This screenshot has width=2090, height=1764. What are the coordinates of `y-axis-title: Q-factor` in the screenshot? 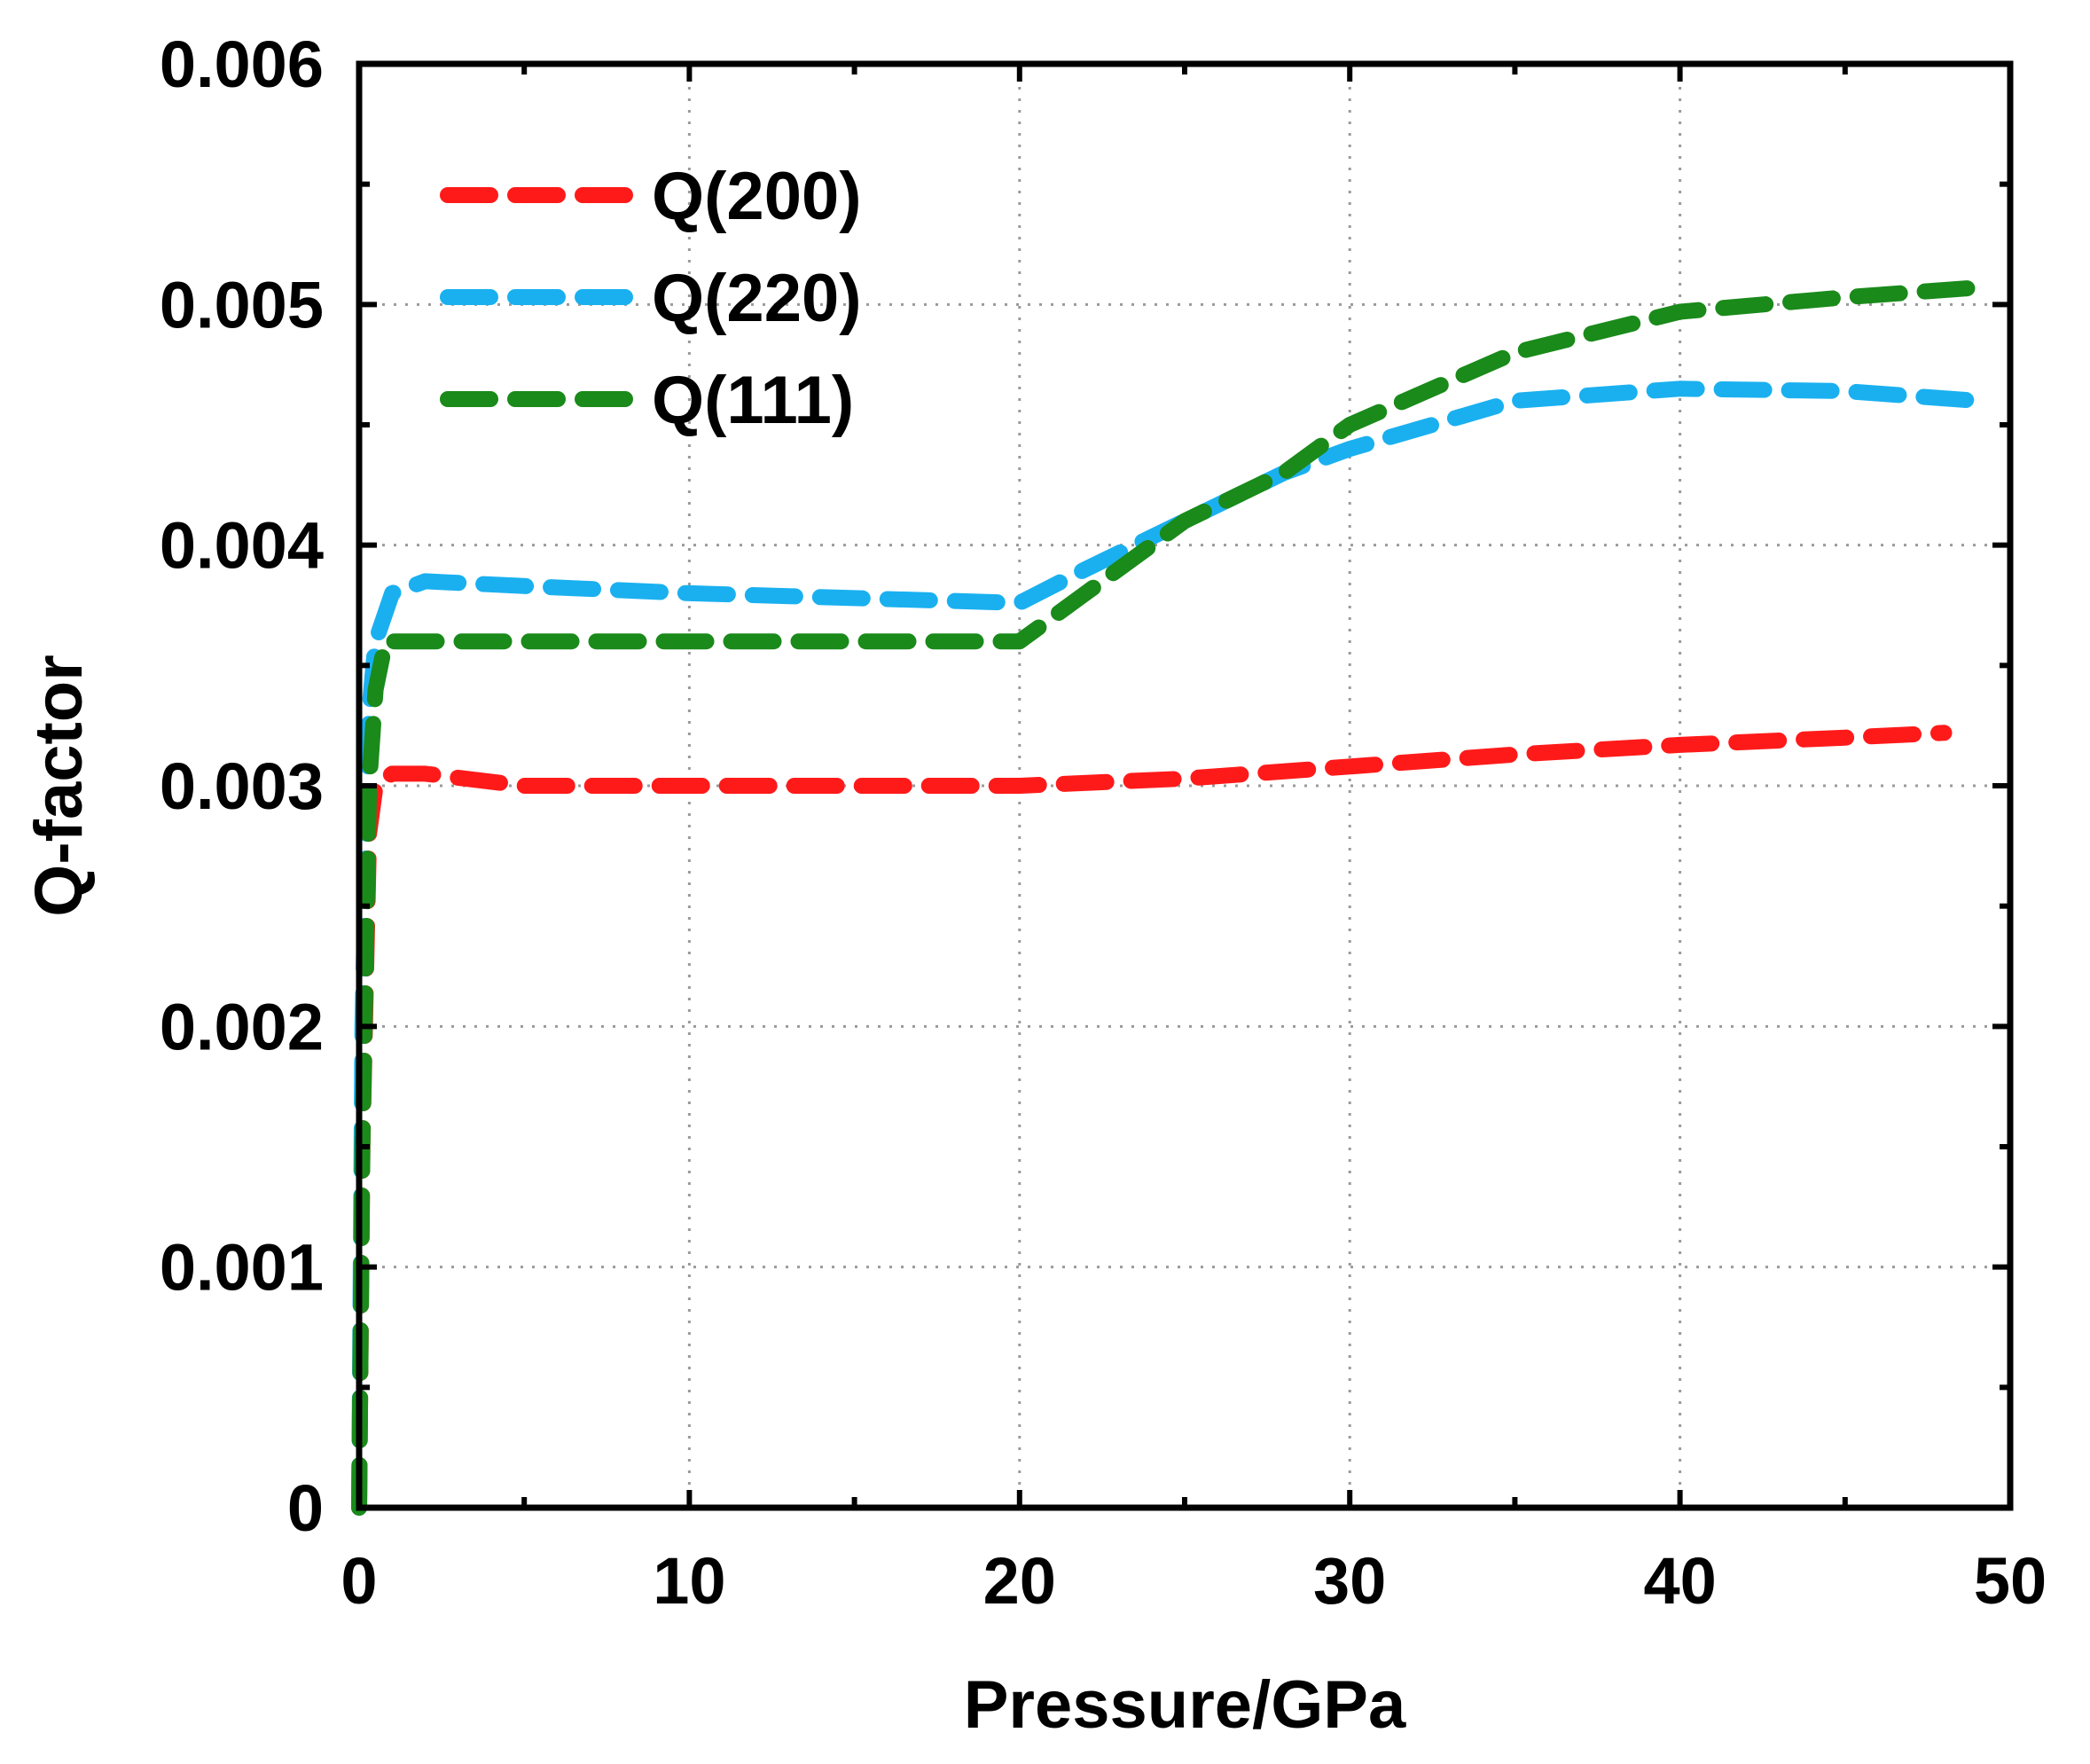 It's located at (59, 786).